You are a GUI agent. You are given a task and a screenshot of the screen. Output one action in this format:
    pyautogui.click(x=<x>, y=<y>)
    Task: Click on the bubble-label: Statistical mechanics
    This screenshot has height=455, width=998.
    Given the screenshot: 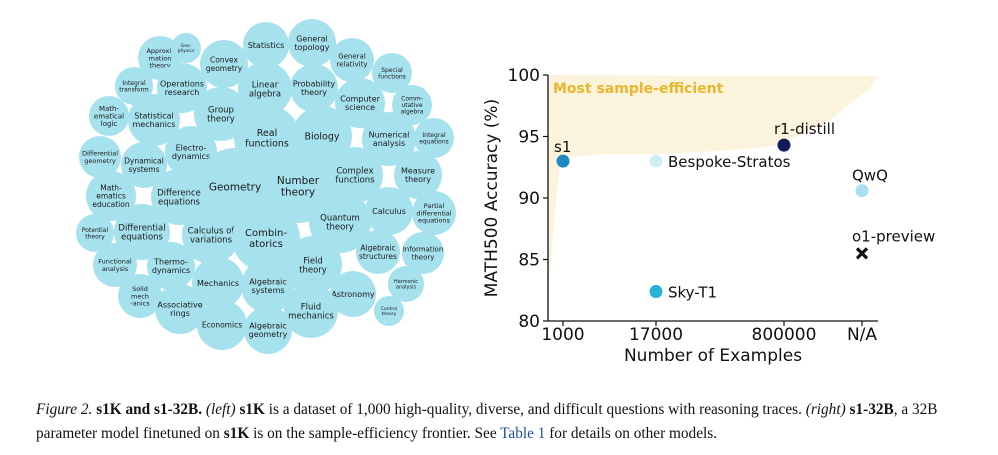 What is the action you would take?
    pyautogui.click(x=154, y=120)
    